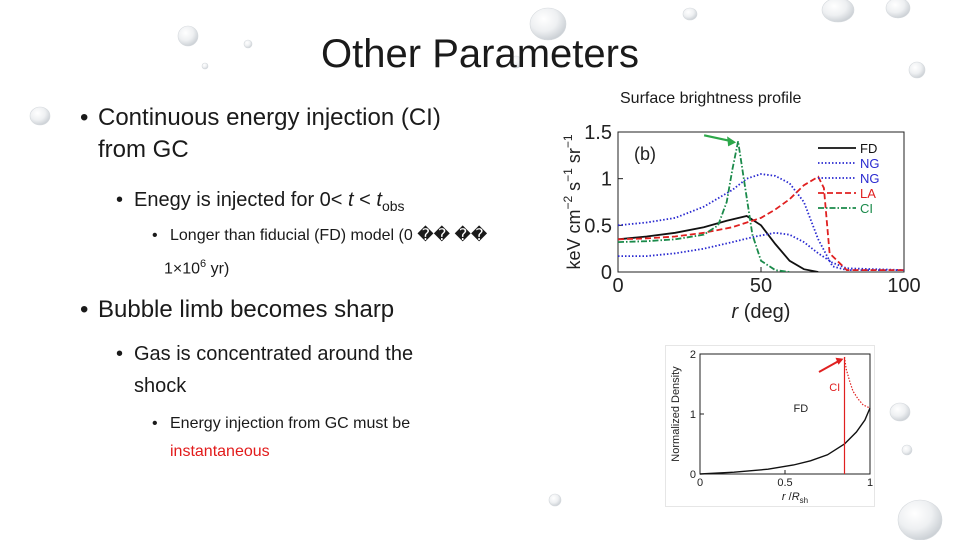 The image size is (960, 540). I want to click on bullet-text: Energy injection from GC must be, so click(290, 423).